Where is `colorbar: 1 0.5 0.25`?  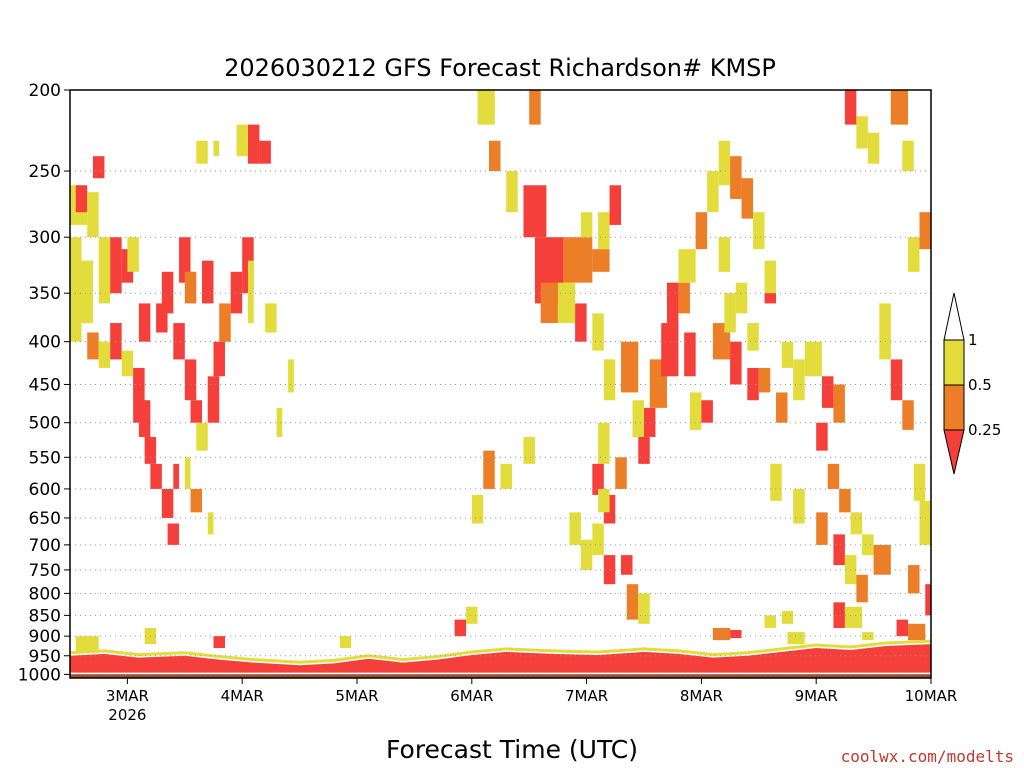
colorbar: 1 0.5 0.25 is located at coordinates (972, 383).